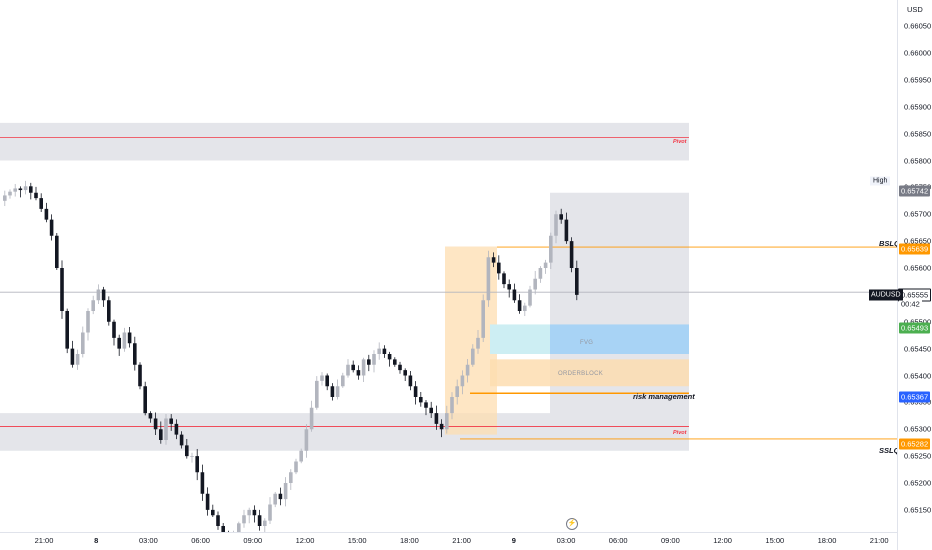 The width and height of the screenshot is (932, 550). What do you see at coordinates (520, 339) in the screenshot?
I see `fvg-zone-light` at bounding box center [520, 339].